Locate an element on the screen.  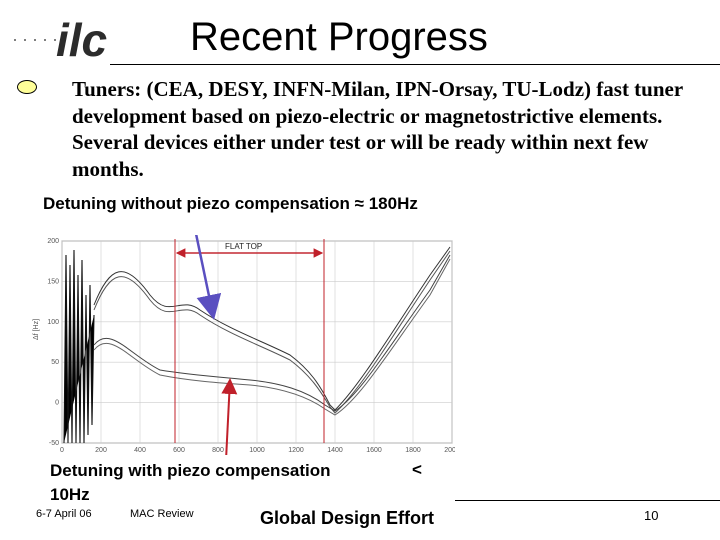
detuning-with-label: Detuning with piezo compensation is located at coordinates (190, 470).